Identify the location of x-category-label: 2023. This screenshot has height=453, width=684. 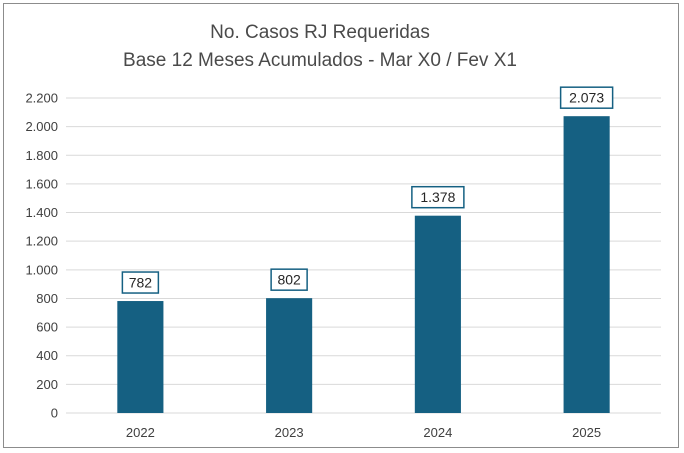
(289, 432).